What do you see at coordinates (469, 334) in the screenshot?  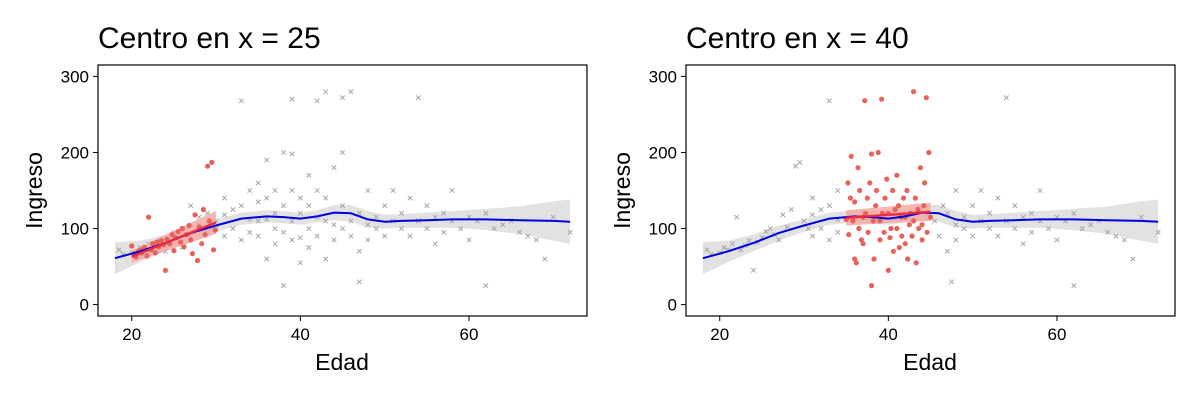 I see `x-tick-label: 60` at bounding box center [469, 334].